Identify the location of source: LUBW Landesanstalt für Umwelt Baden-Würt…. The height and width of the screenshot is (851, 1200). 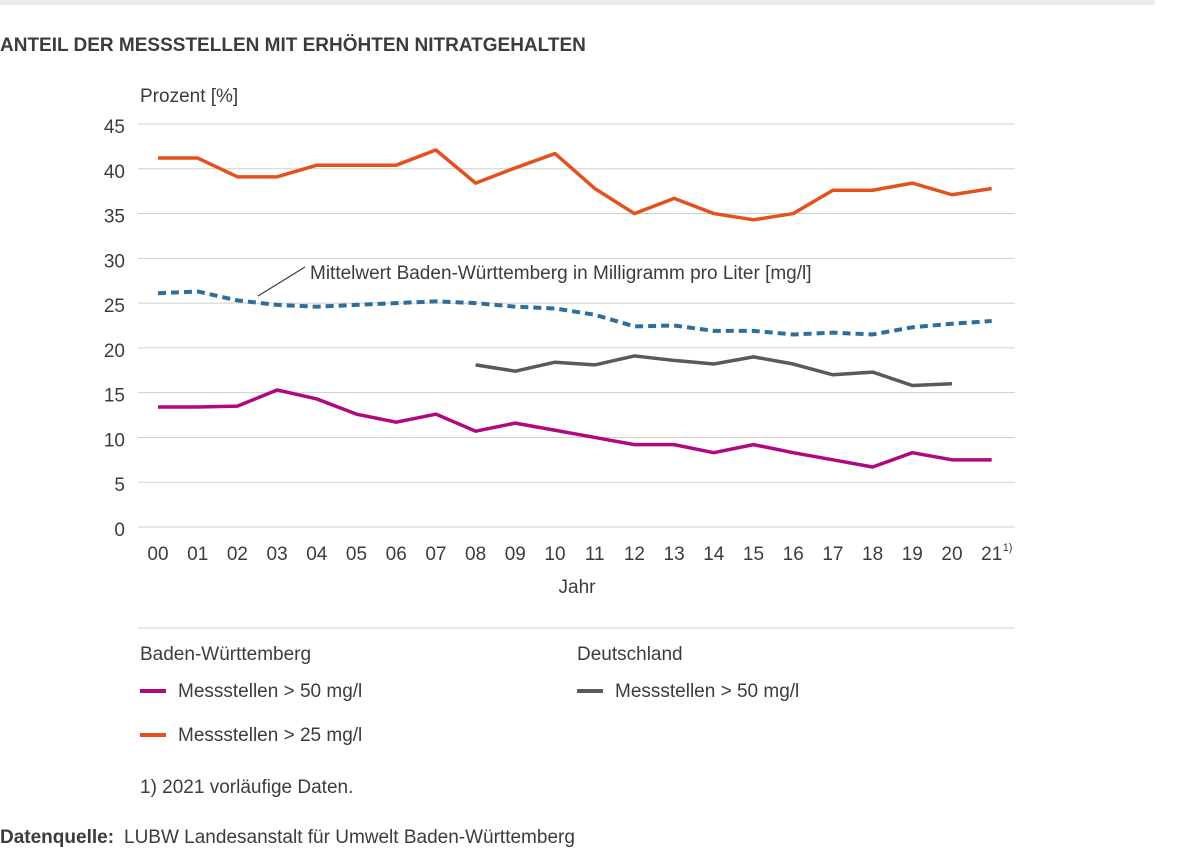
(349, 837).